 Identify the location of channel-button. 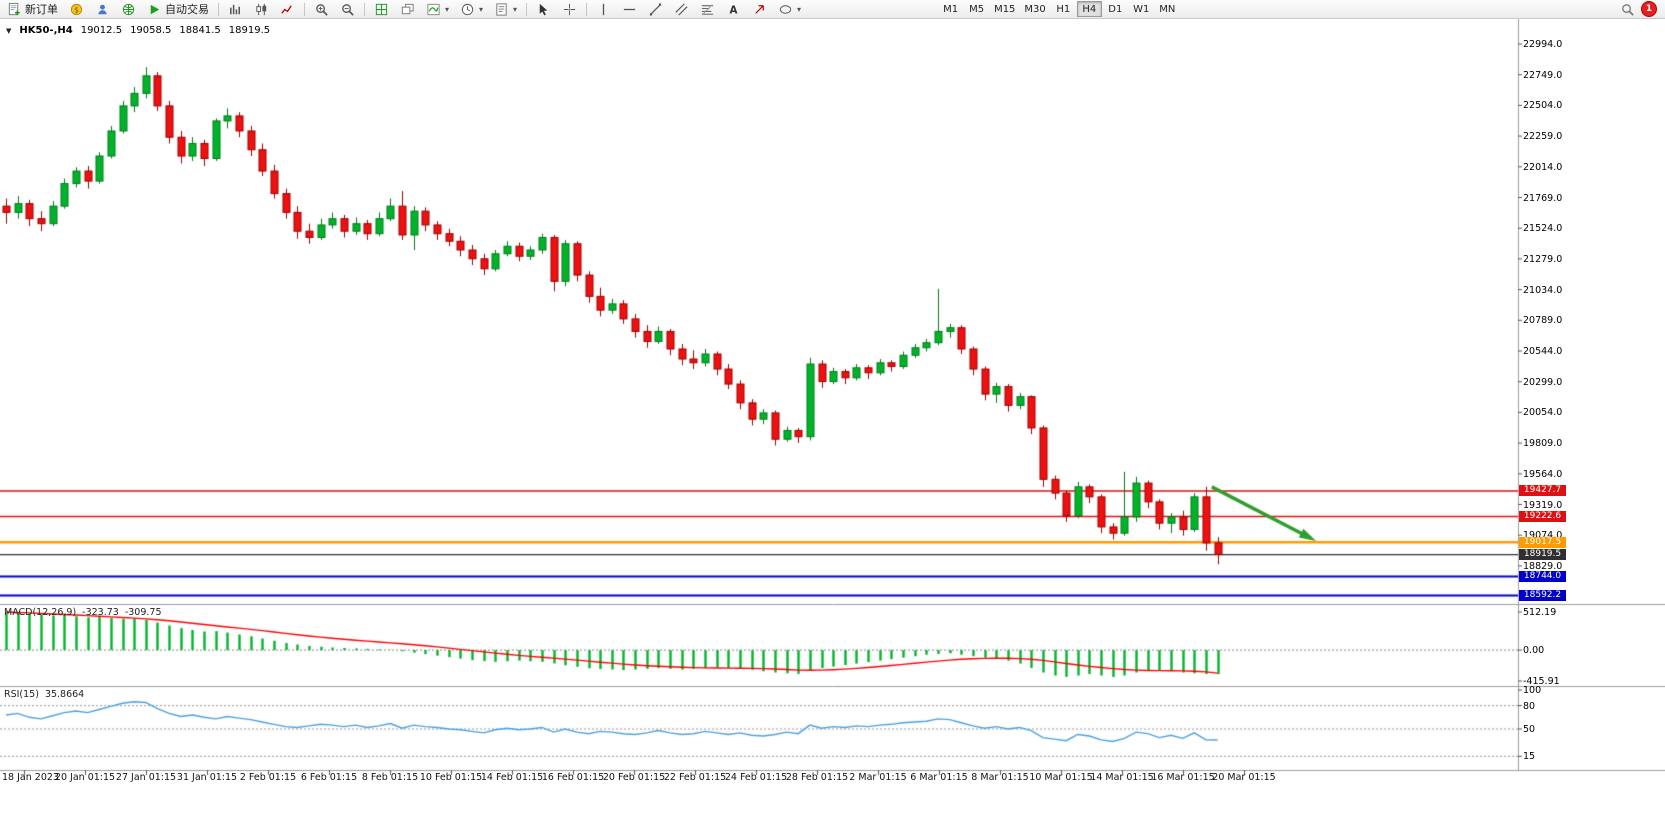
(681, 9).